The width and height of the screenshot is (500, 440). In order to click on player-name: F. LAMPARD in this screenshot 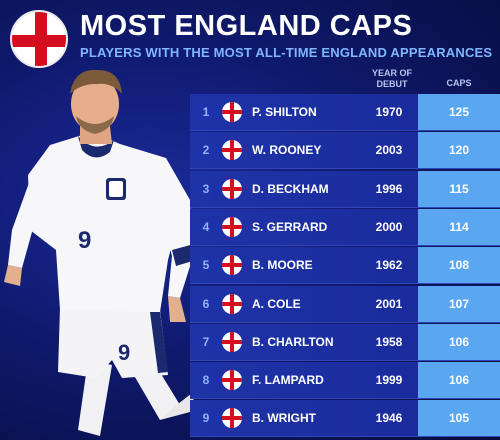, I will do `click(288, 380)`.